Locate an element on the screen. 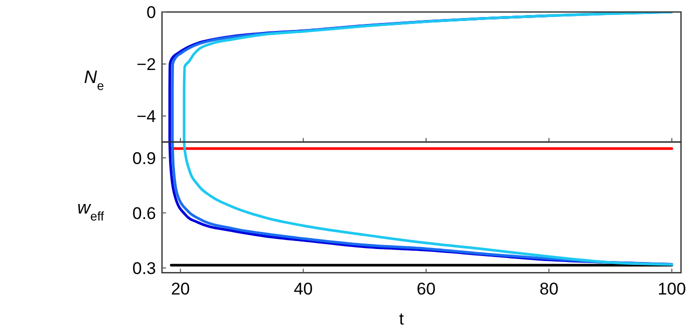  y-axis-title: w$_{eff}$ is located at coordinates (90, 210).